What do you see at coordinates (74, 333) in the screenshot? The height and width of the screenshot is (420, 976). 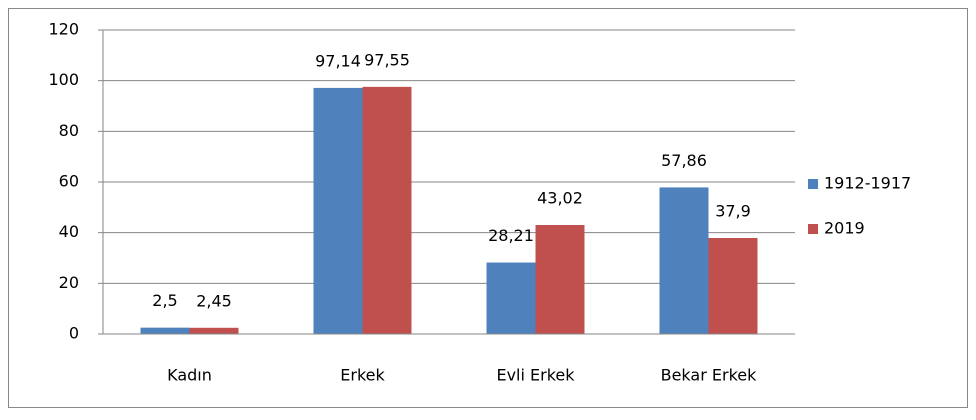 I see `y-tick-label: 0` at bounding box center [74, 333].